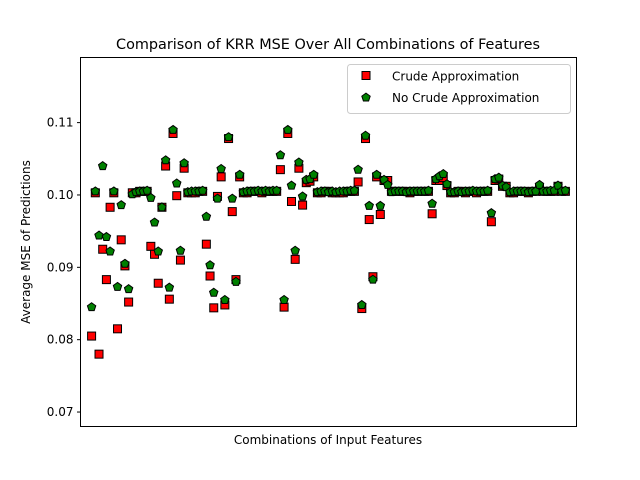 The height and width of the screenshot is (480, 640). I want to click on legend-label-no-crude: No Crude Approximation, so click(465, 98).